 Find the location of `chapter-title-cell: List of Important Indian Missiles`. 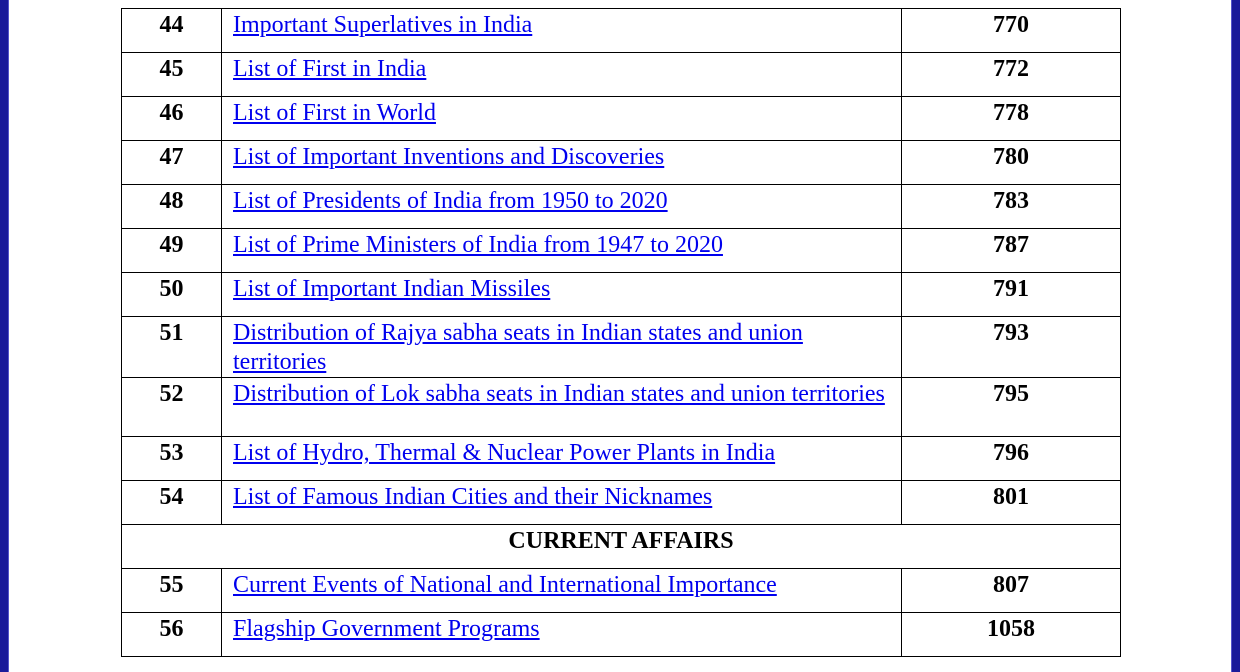

chapter-title-cell: List of Important Indian Missiles is located at coordinates (561, 294).